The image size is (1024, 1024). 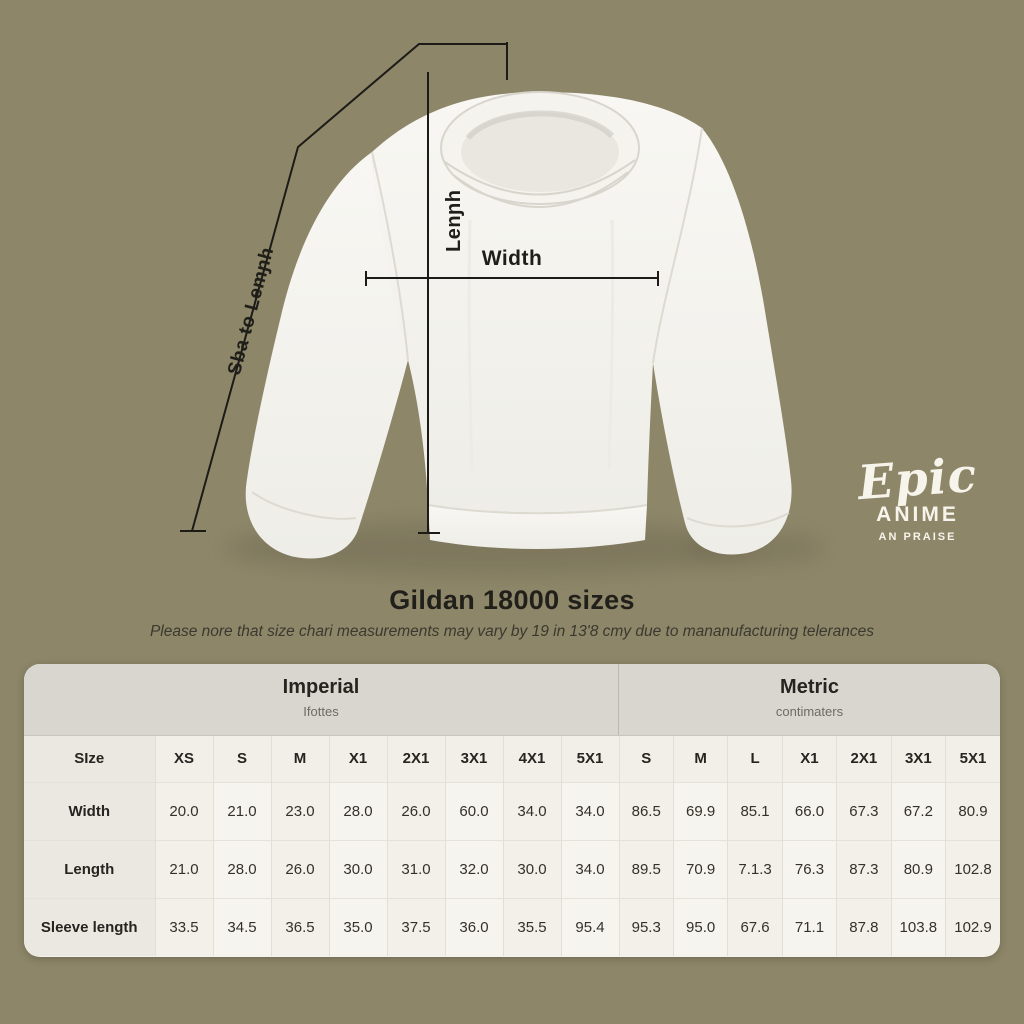 What do you see at coordinates (89, 759) in the screenshot?
I see `size-column-header: SIze` at bounding box center [89, 759].